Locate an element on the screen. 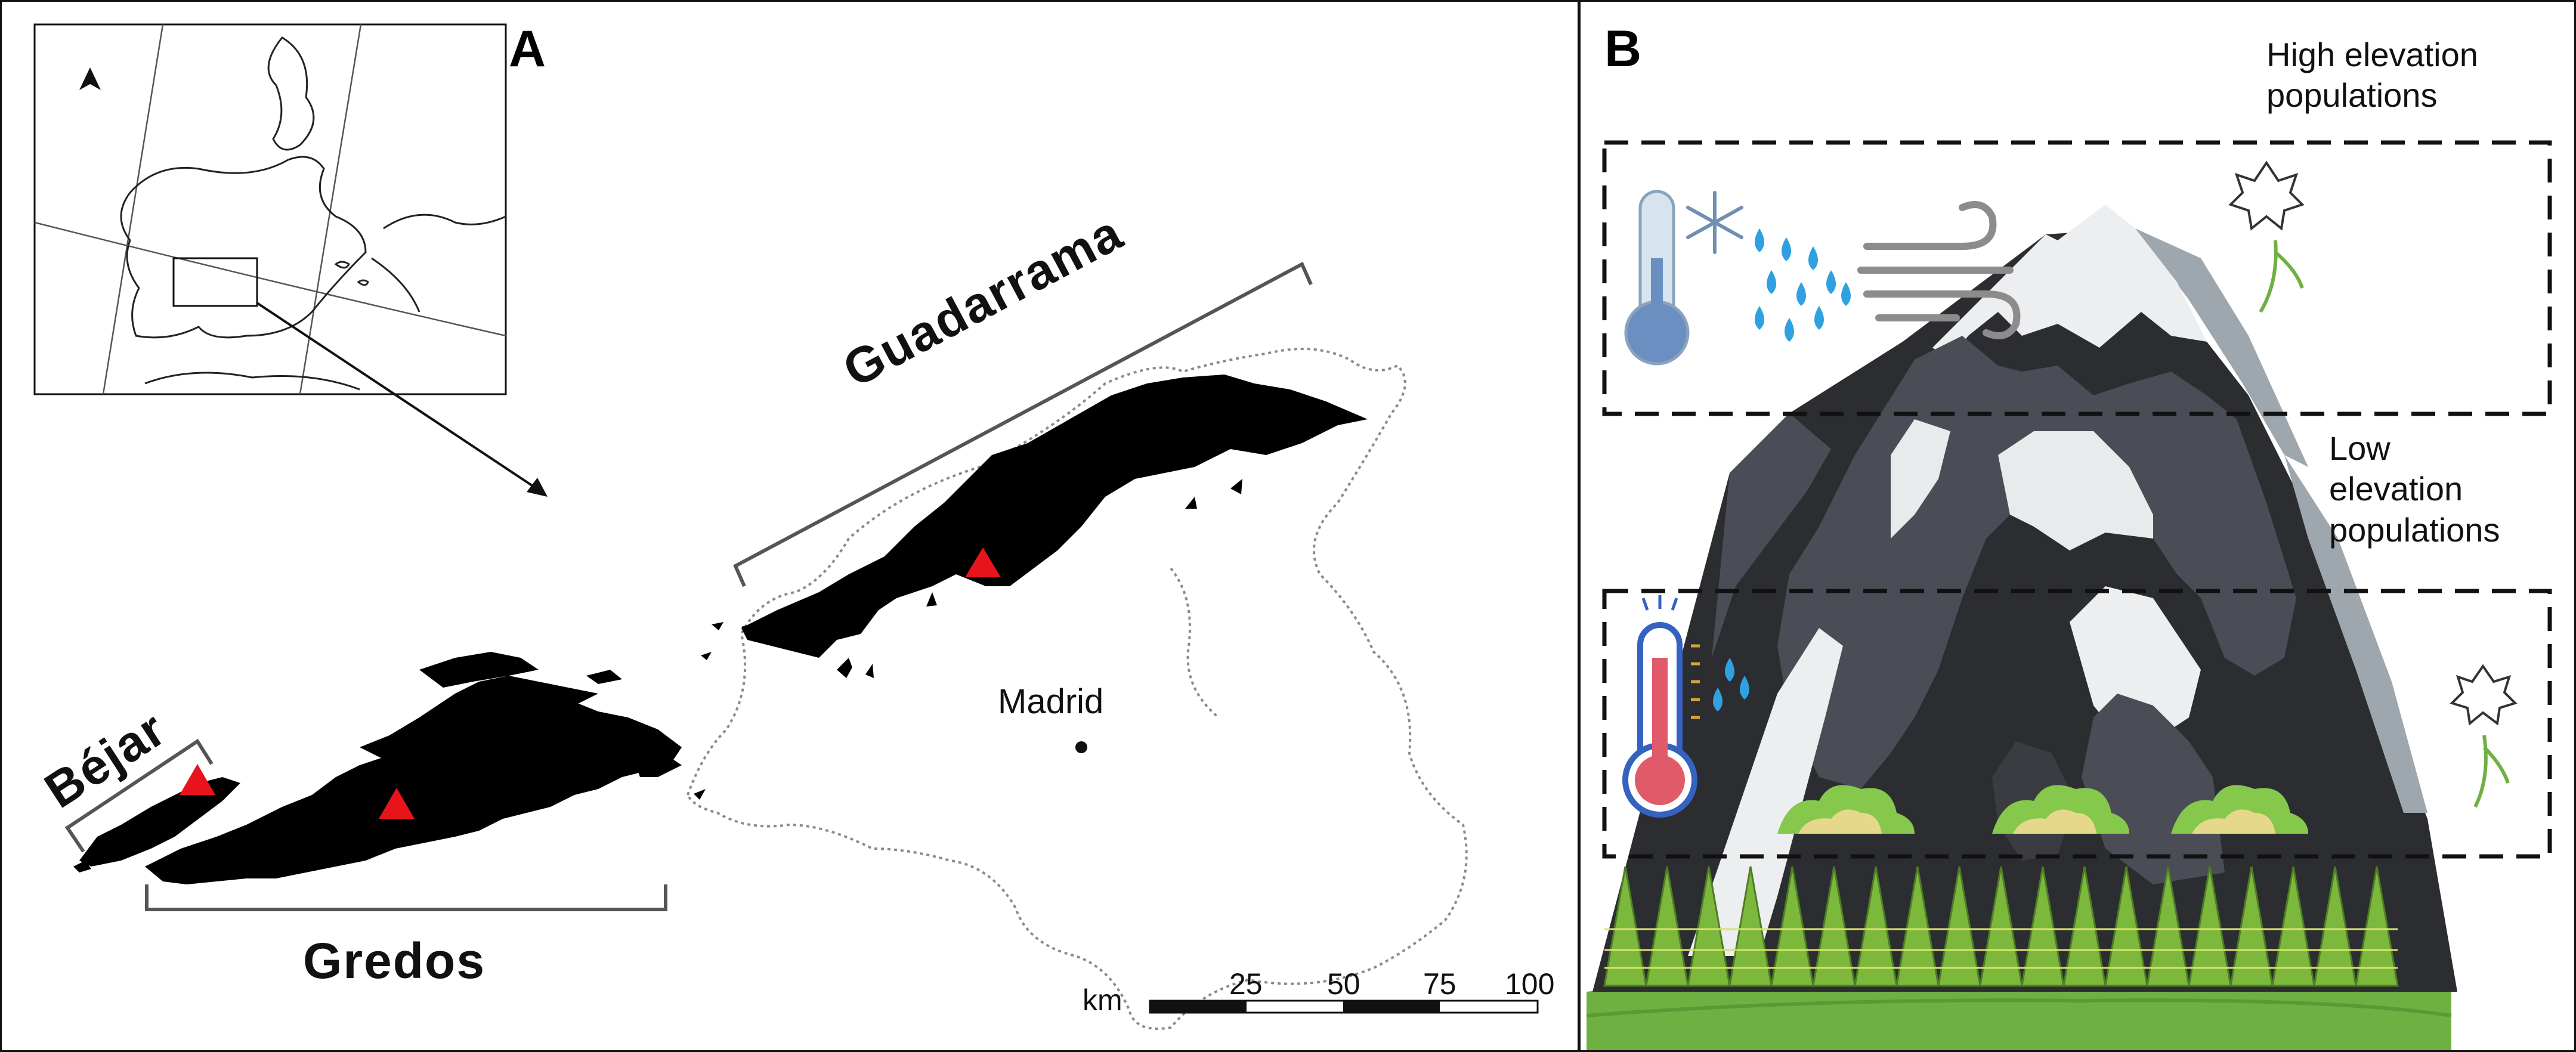 The width and height of the screenshot is (2576, 1052). gredos-area is located at coordinates (413, 789).